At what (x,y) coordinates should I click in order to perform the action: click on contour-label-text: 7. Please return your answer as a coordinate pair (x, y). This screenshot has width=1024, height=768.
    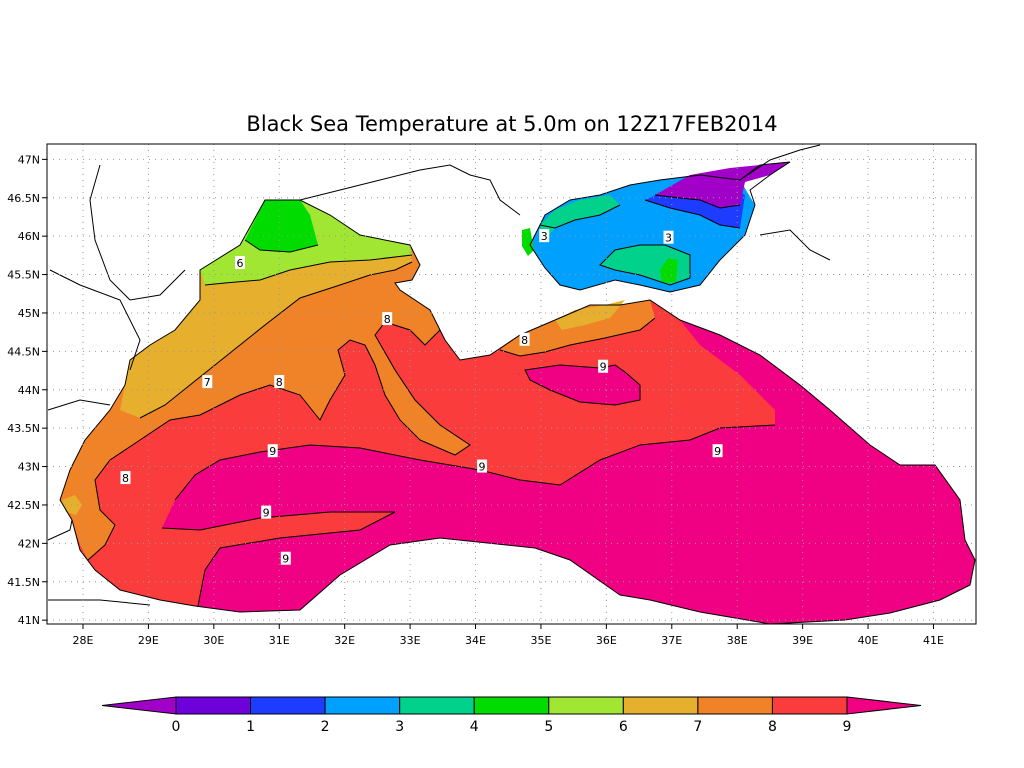
    Looking at the image, I should click on (207, 382).